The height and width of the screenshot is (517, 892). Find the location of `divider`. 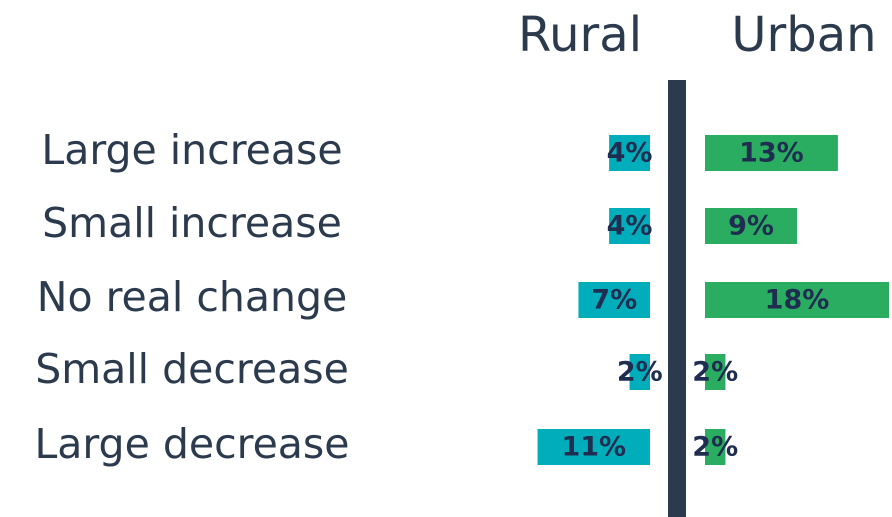

divider is located at coordinates (677, 298).